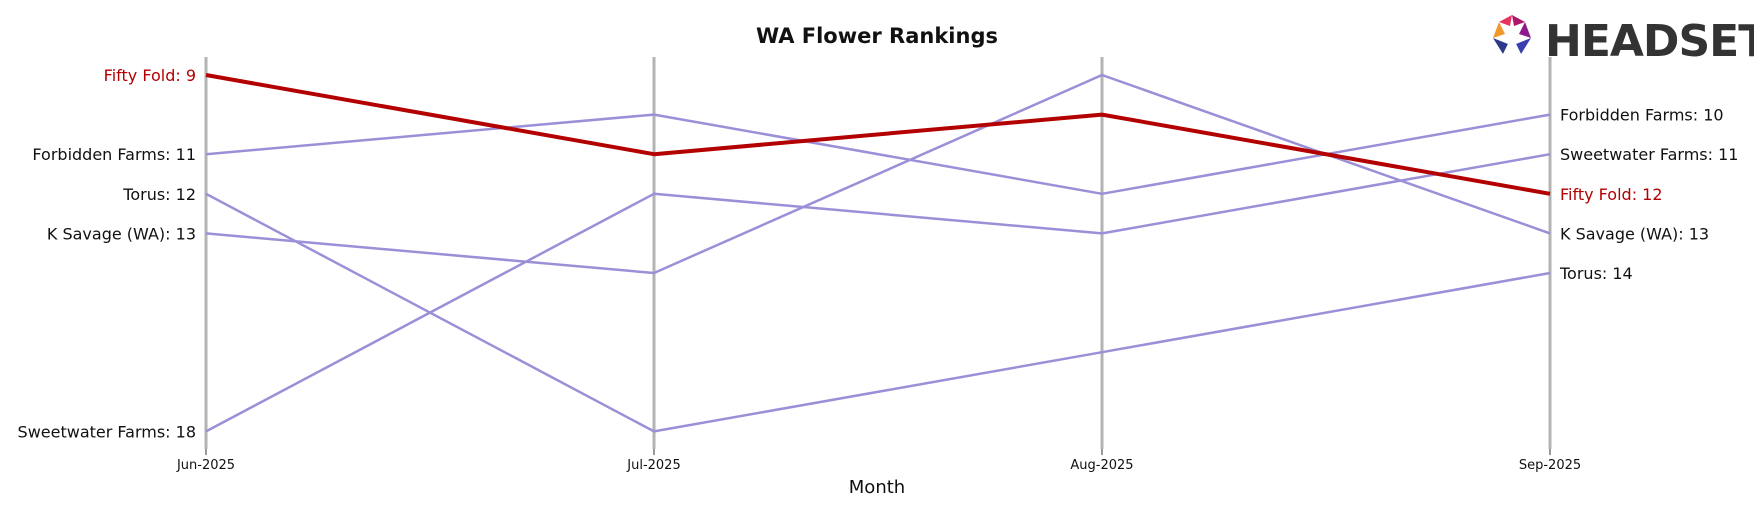 Image resolution: width=1754 pixels, height=507 pixels. Describe the element at coordinates (205, 465) in the screenshot. I see `x-tick-label: Jun-2025` at that location.